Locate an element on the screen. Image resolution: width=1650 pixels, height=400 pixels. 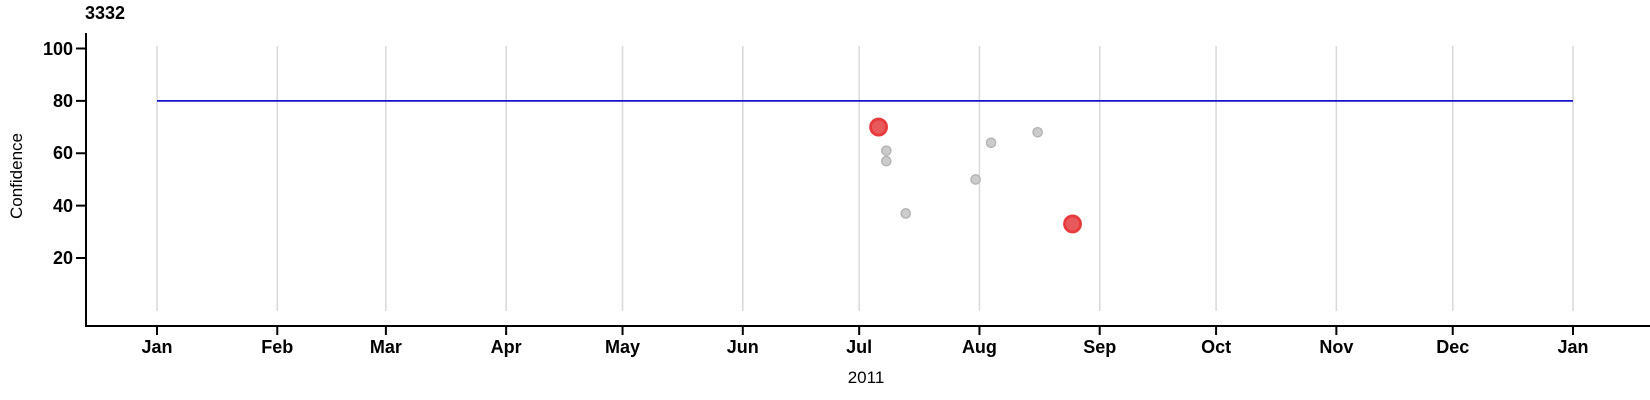
y-tick-label: 80 is located at coordinates (62, 100).